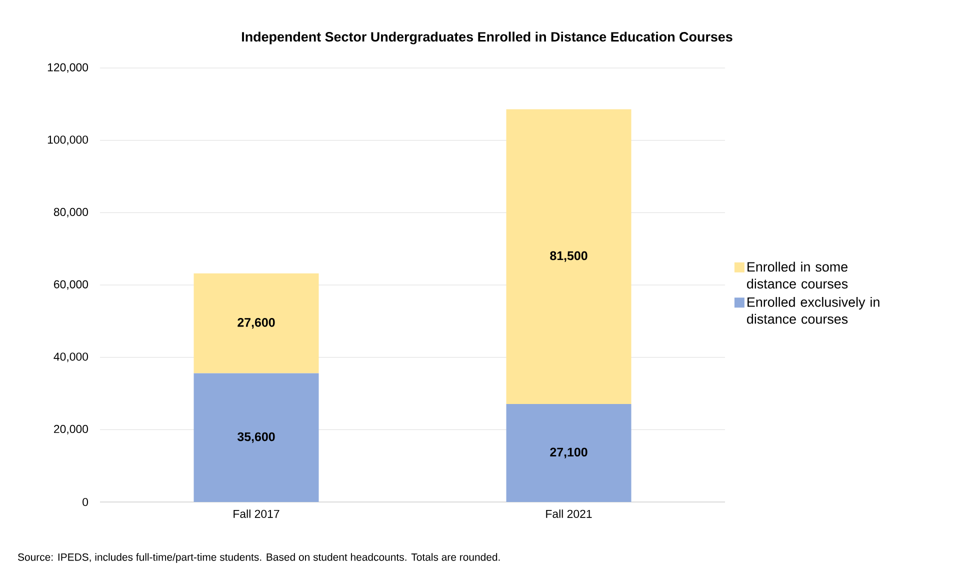 The width and height of the screenshot is (958, 579). What do you see at coordinates (85, 502) in the screenshot?
I see `y-tick-label: 0` at bounding box center [85, 502].